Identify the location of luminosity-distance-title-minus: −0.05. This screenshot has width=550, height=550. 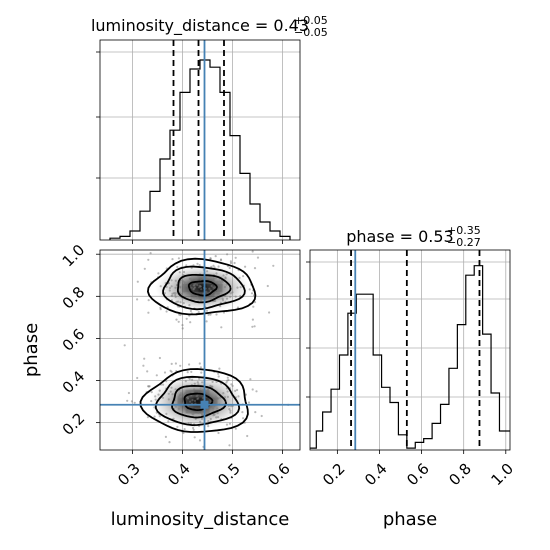
(311, 32).